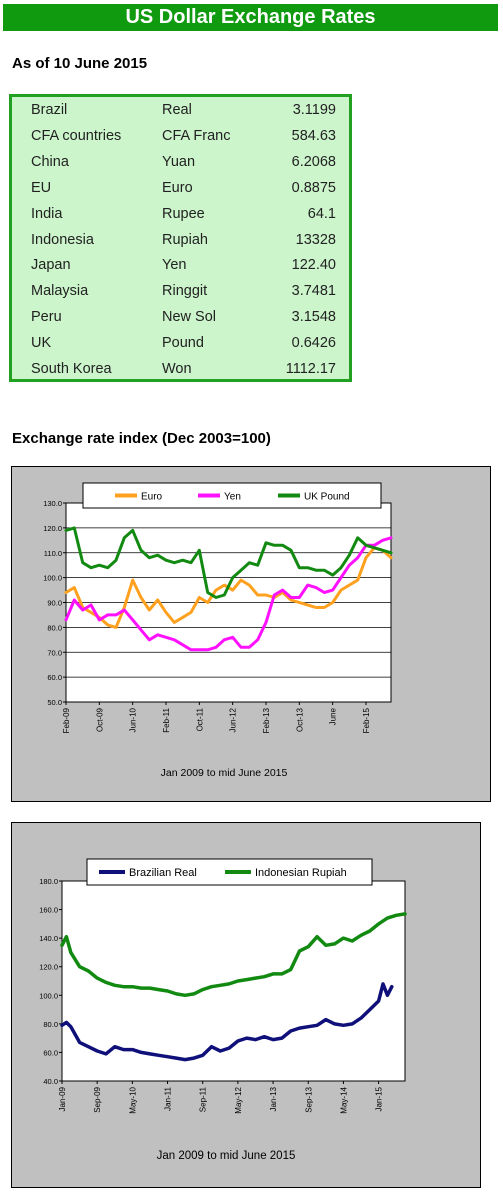 The height and width of the screenshot is (1197, 503). Describe the element at coordinates (62, 1098) in the screenshot. I see `x-tick-label: Jan-09` at that location.